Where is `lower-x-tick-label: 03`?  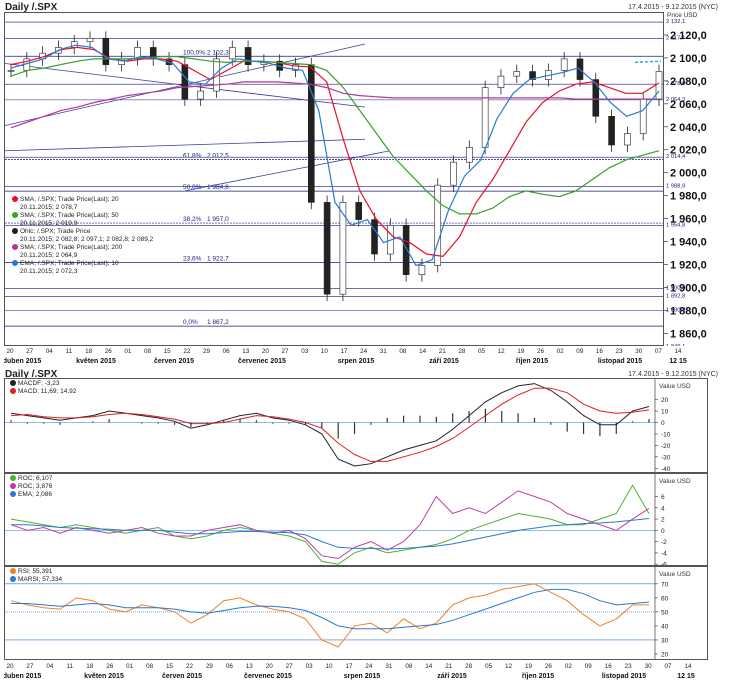 lower-x-tick-label: 03 is located at coordinates (310, 666).